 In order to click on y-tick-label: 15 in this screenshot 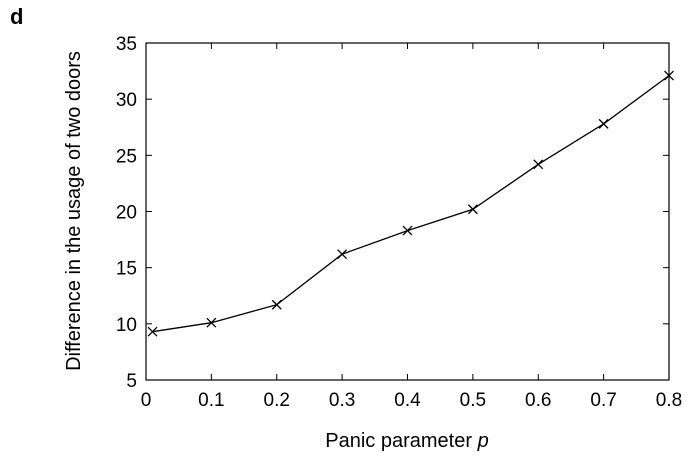, I will do `click(126, 269)`.